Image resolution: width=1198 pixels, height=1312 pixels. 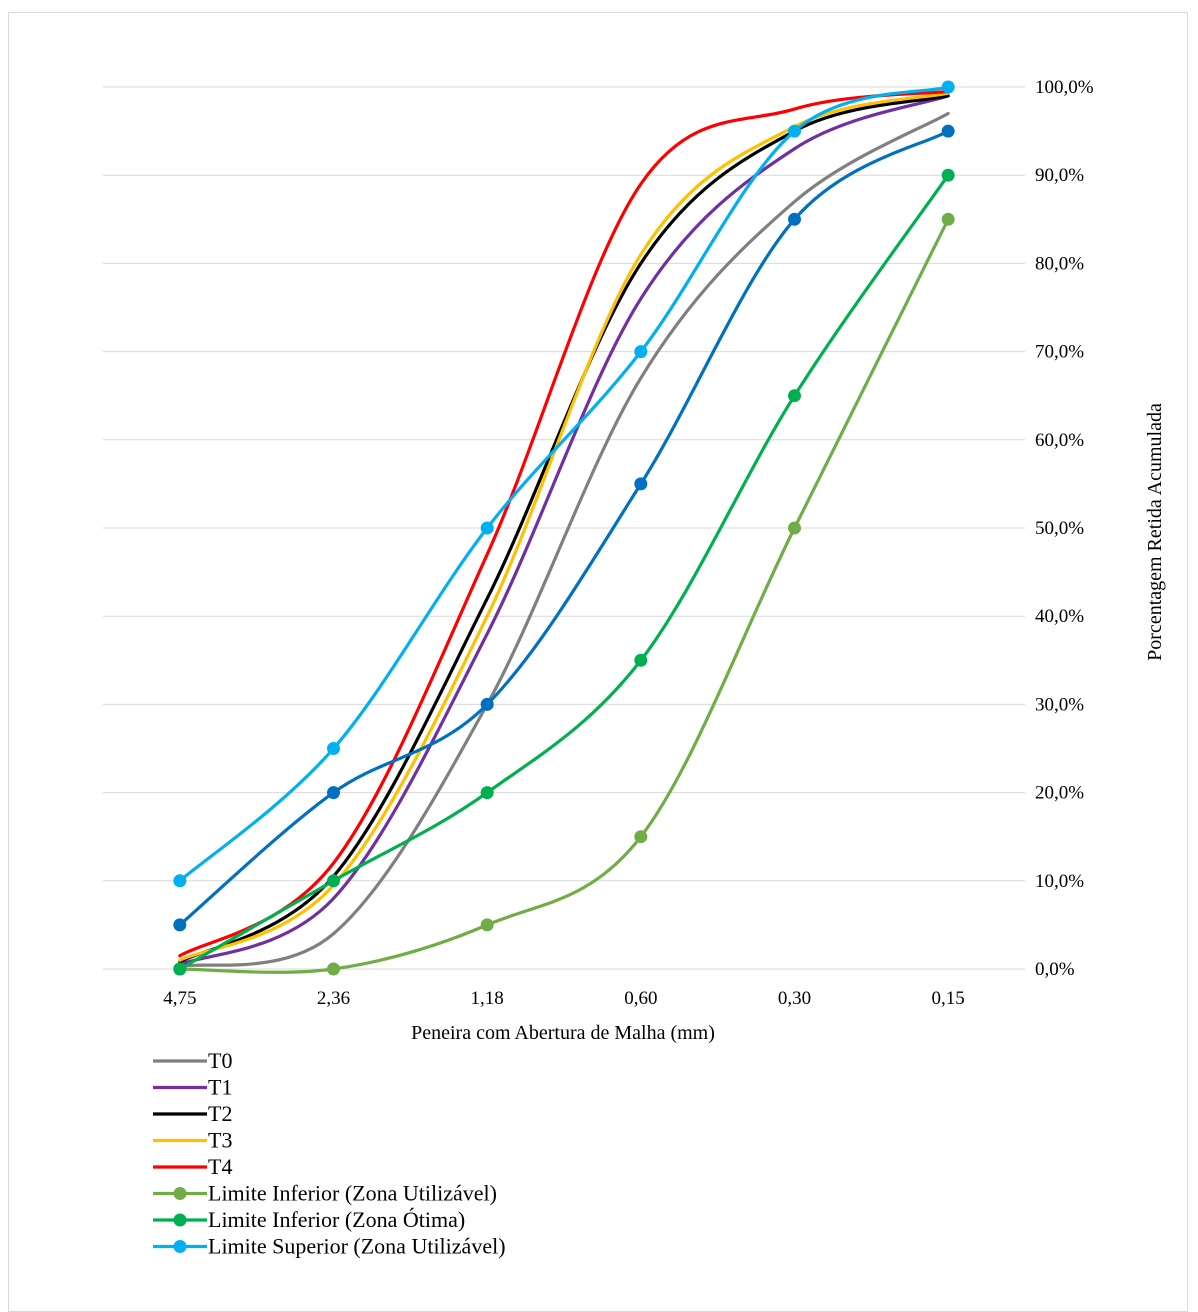 I want to click on y-tick-label: 50,0%, so click(x=1059, y=528).